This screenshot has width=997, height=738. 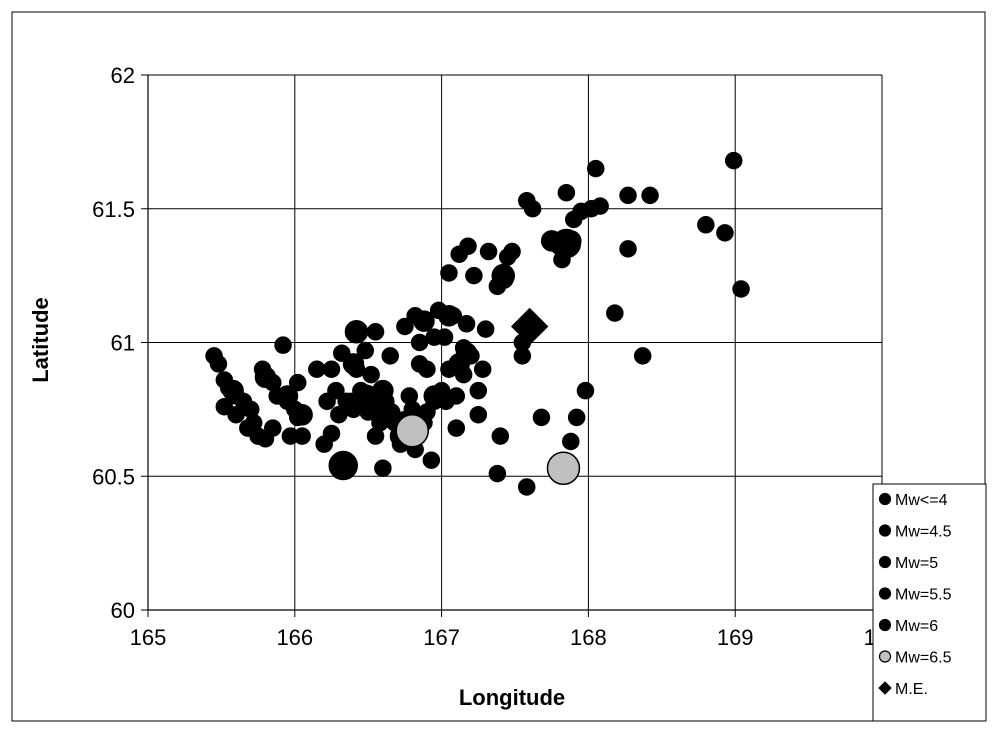 I want to click on legend-label: Mw=5.5, so click(x=923, y=595).